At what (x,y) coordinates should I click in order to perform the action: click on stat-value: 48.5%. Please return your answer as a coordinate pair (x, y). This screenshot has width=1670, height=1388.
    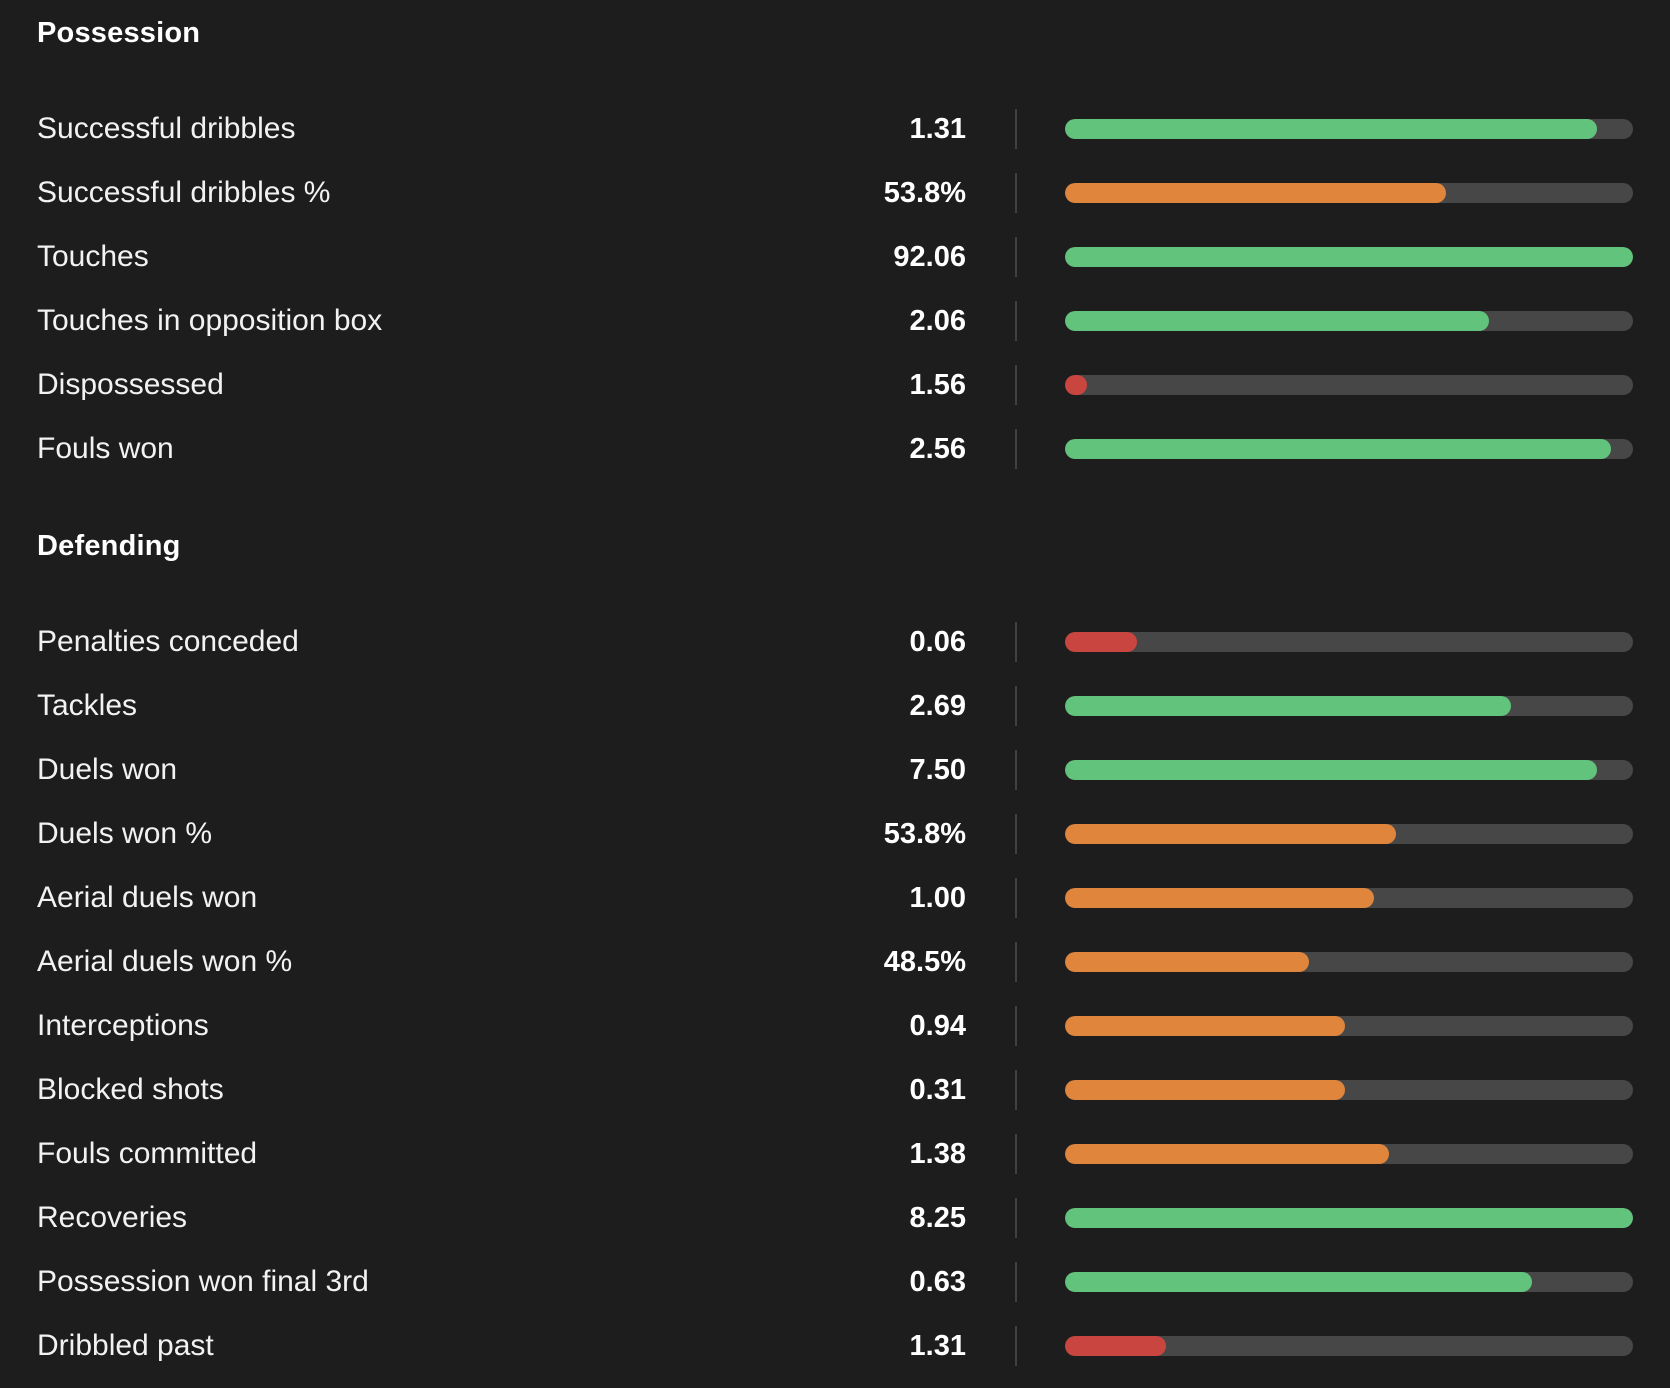
    Looking at the image, I should click on (924, 962).